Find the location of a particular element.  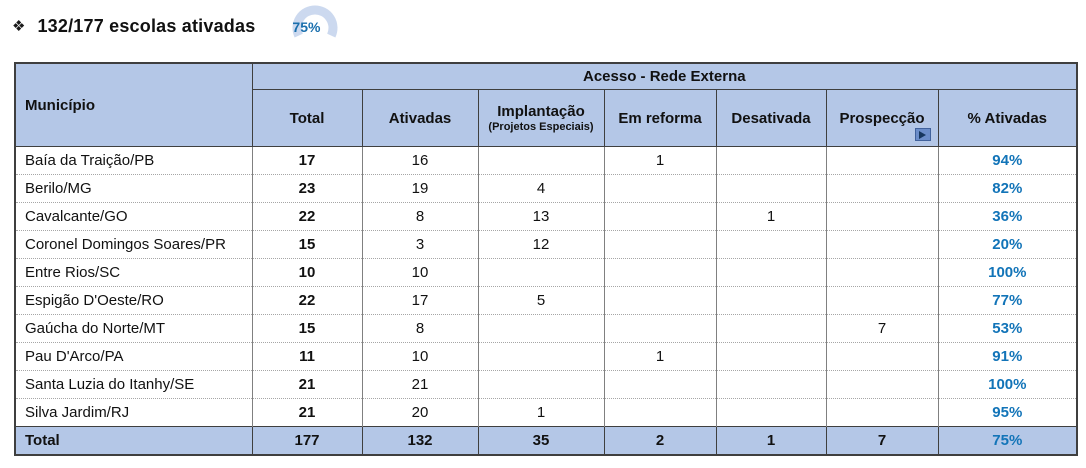

cell-ativadas: 3 is located at coordinates (420, 244).